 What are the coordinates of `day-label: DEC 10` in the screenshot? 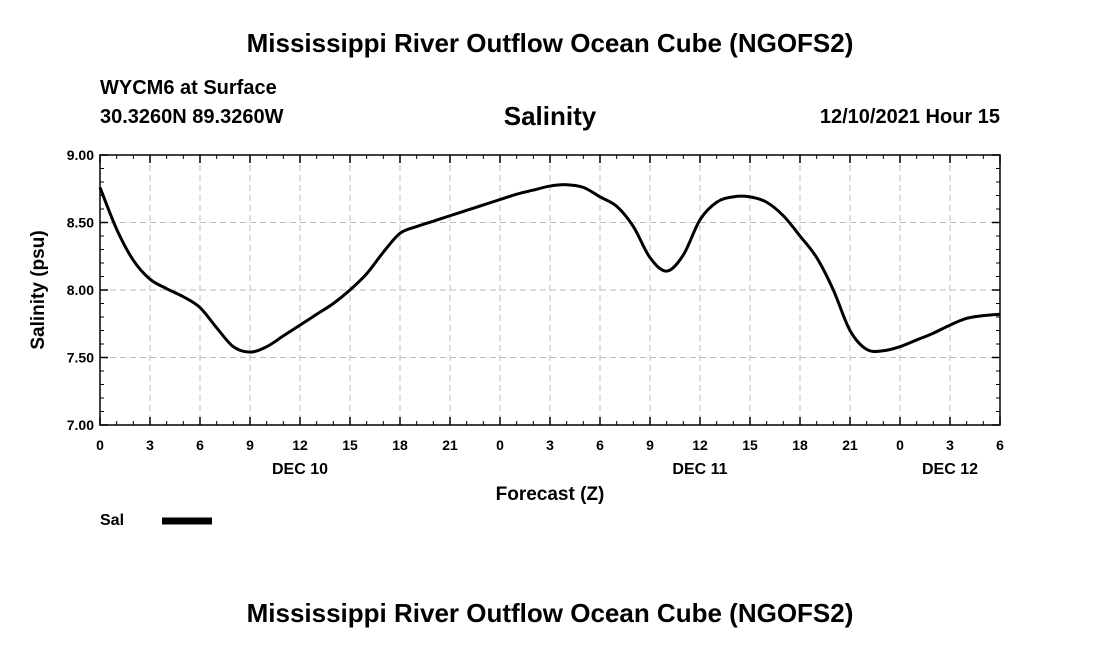 It's located at (300, 469).